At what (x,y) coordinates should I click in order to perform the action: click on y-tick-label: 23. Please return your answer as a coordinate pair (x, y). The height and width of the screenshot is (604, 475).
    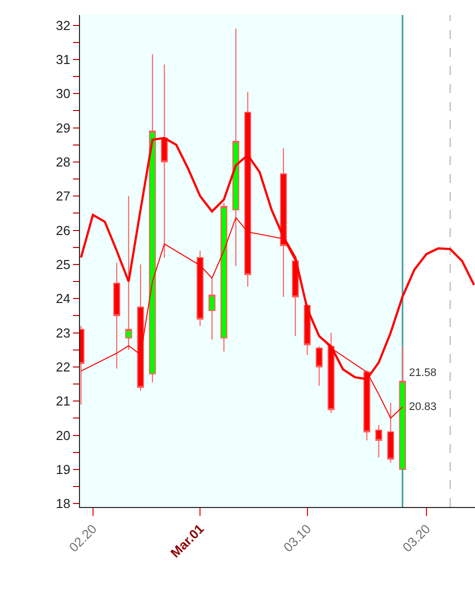
    Looking at the image, I should click on (63, 332).